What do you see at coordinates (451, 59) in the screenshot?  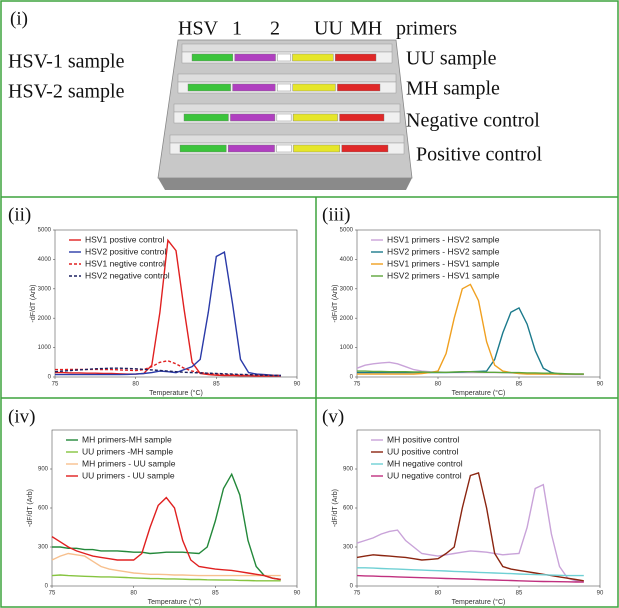 I see `row-label: UU sample` at bounding box center [451, 59].